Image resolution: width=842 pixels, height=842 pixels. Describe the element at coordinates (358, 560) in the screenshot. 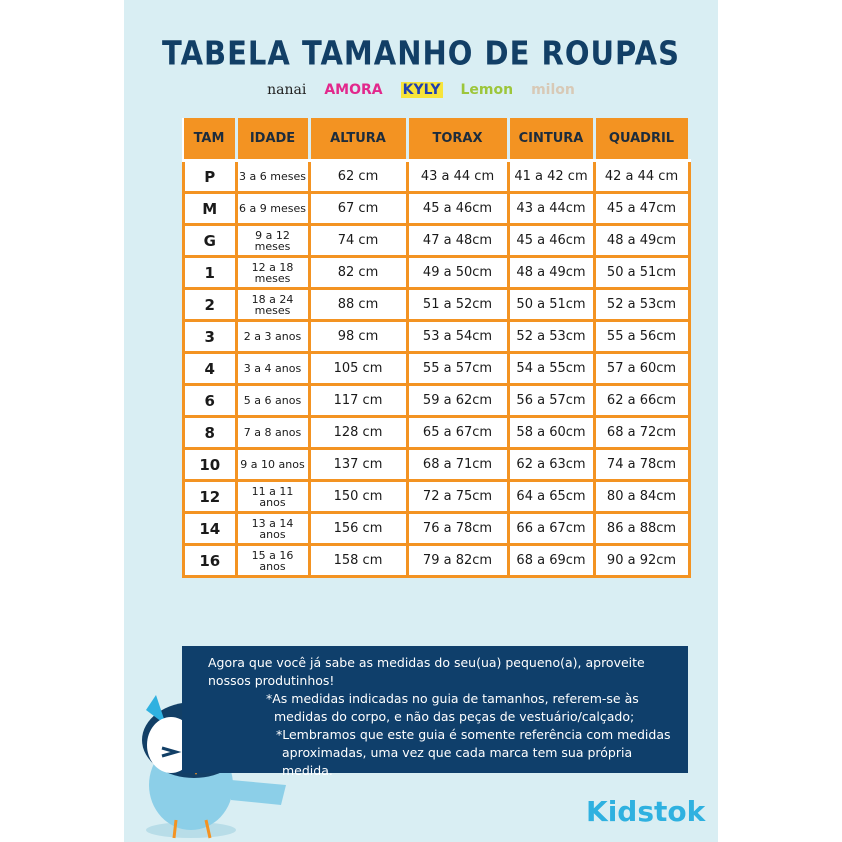

I see `cell-altura: 158 cm` at that location.